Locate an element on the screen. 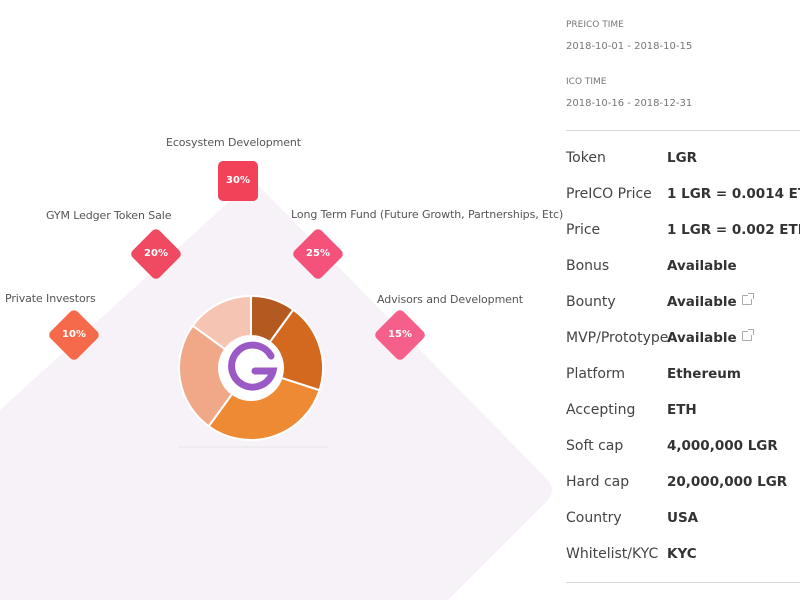 The height and width of the screenshot is (600, 800). detail-row-country: Country USA is located at coordinates (683, 520).